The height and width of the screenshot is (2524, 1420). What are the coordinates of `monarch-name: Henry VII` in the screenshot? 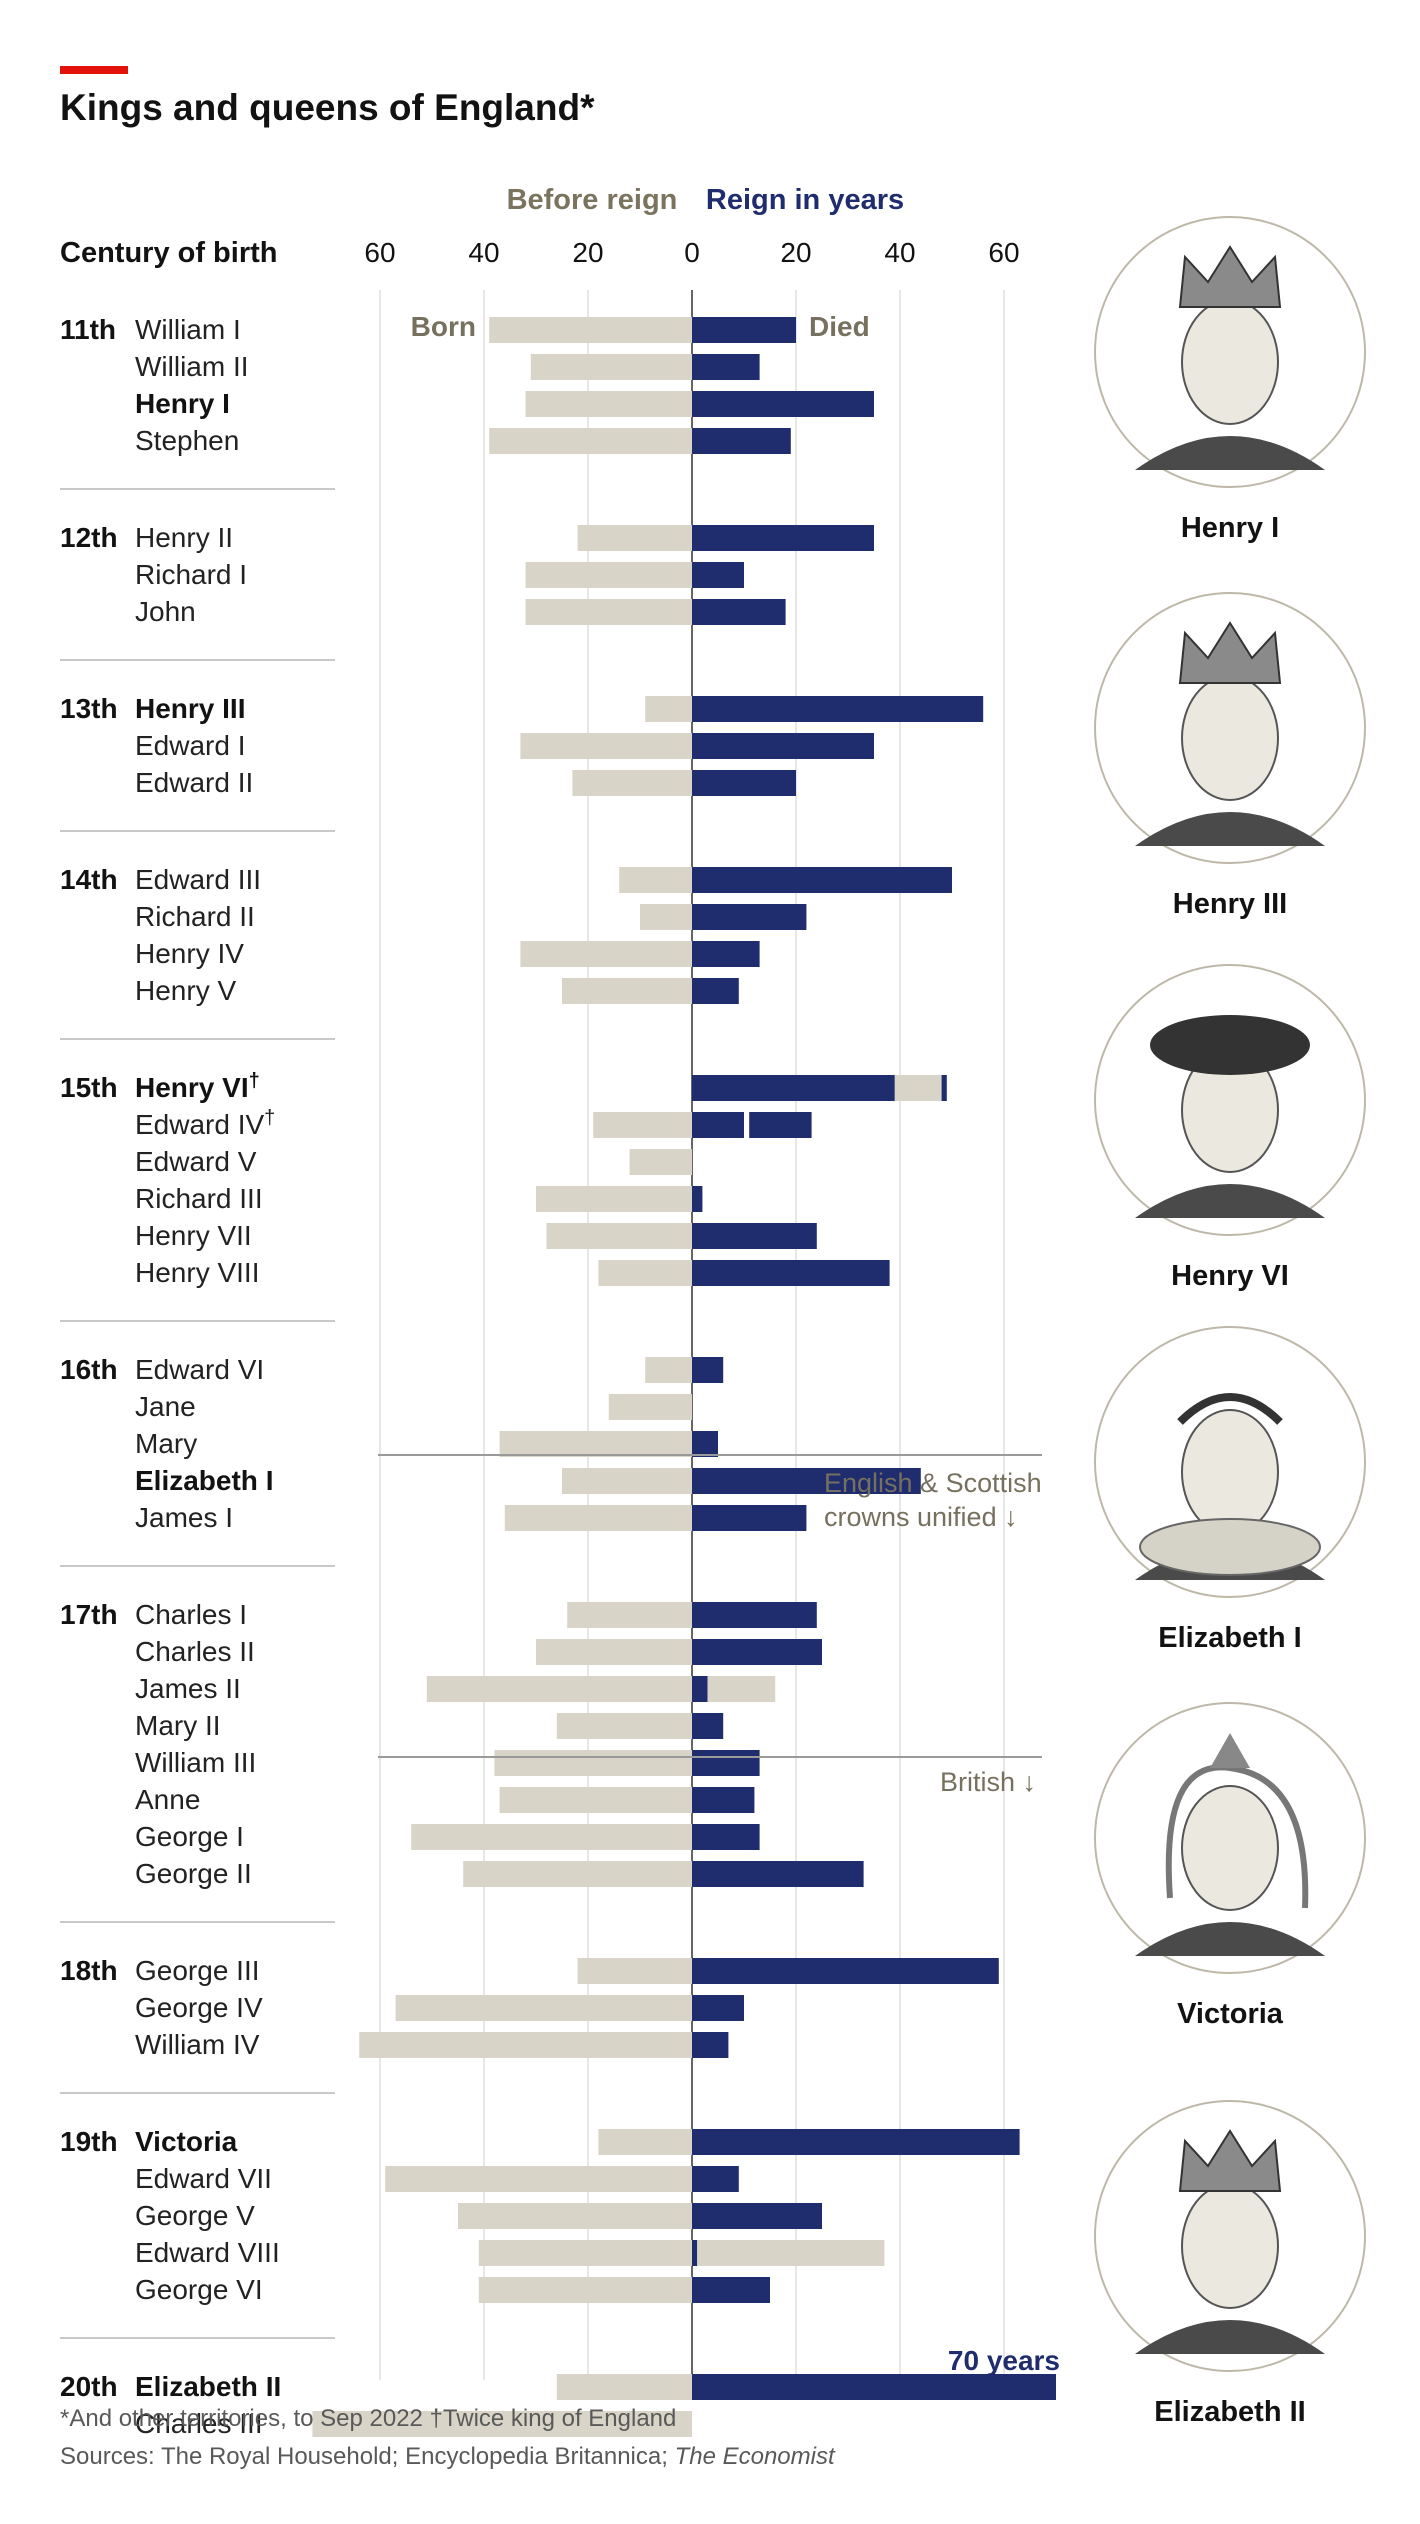 It's located at (193, 1235).